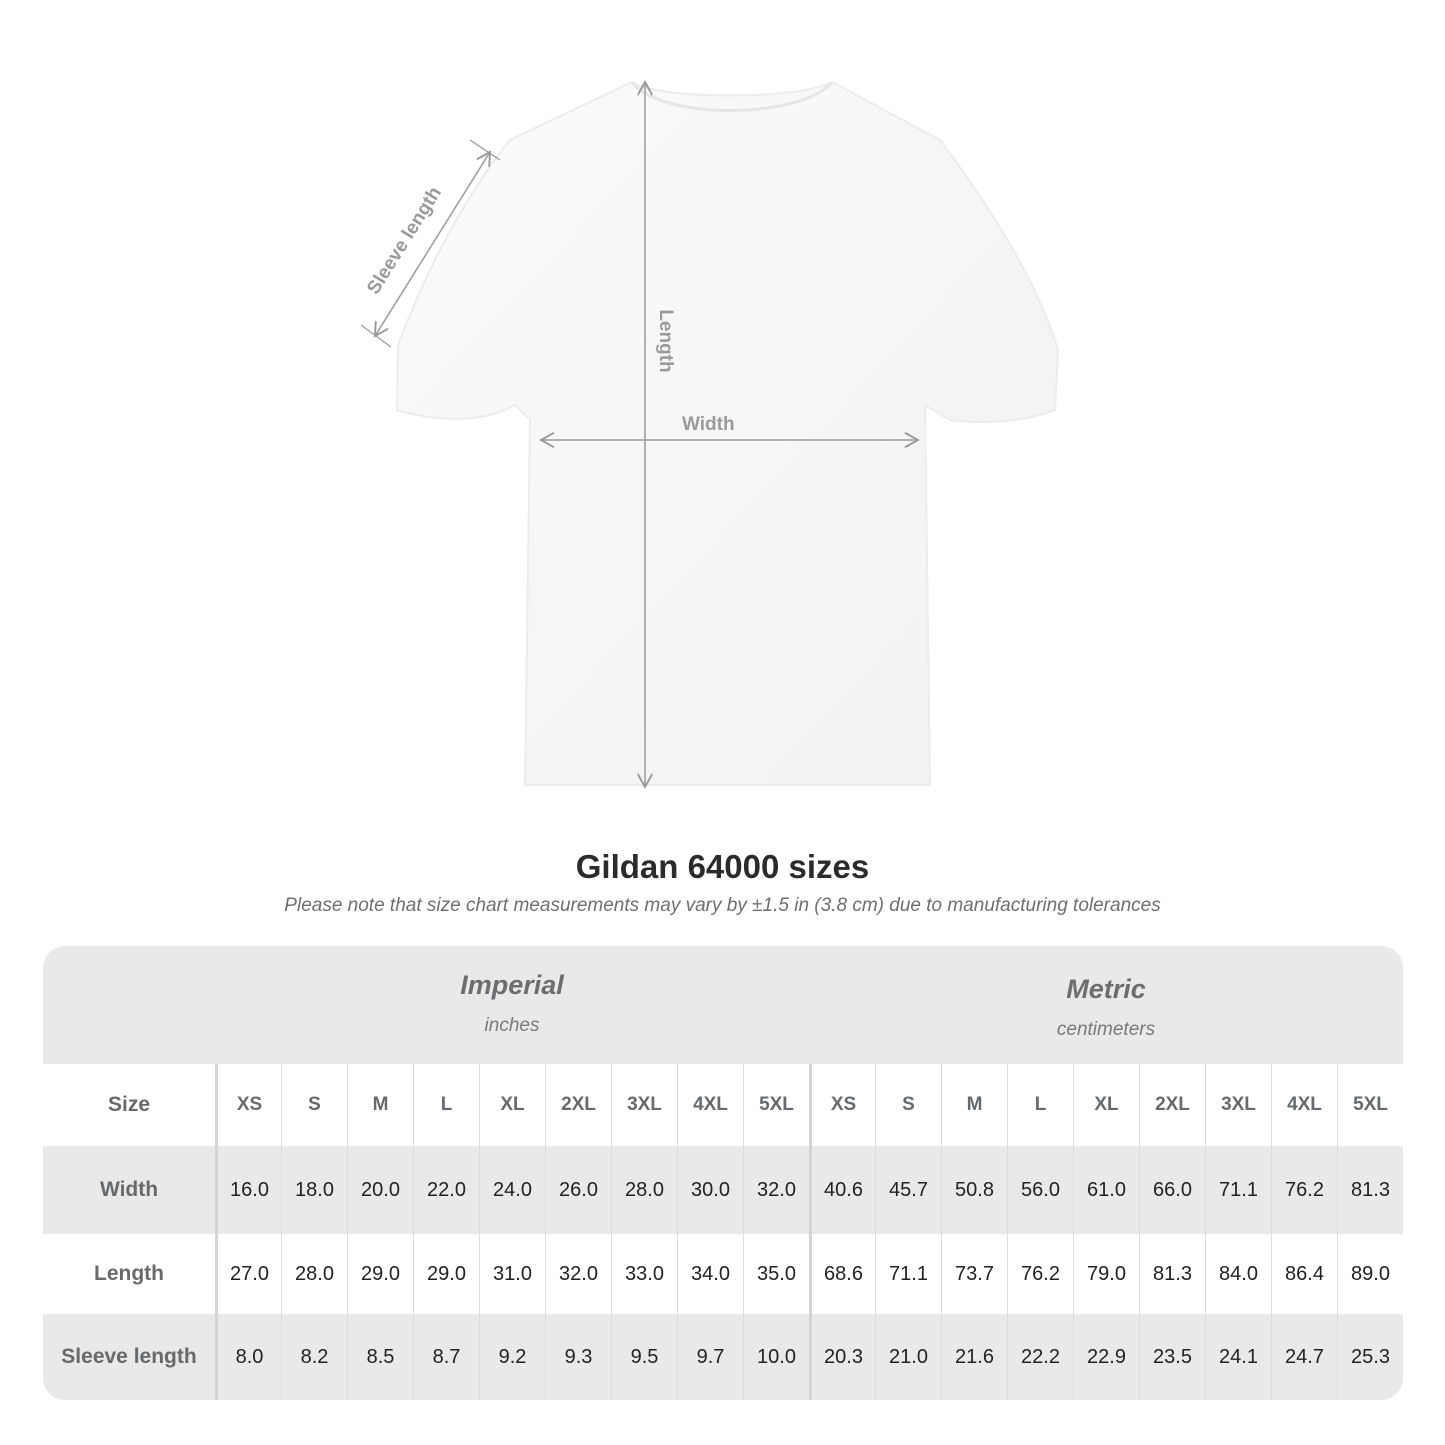 Image resolution: width=1445 pixels, height=1445 pixels. What do you see at coordinates (512, 1357) in the screenshot?
I see `table-cell: 9.2` at bounding box center [512, 1357].